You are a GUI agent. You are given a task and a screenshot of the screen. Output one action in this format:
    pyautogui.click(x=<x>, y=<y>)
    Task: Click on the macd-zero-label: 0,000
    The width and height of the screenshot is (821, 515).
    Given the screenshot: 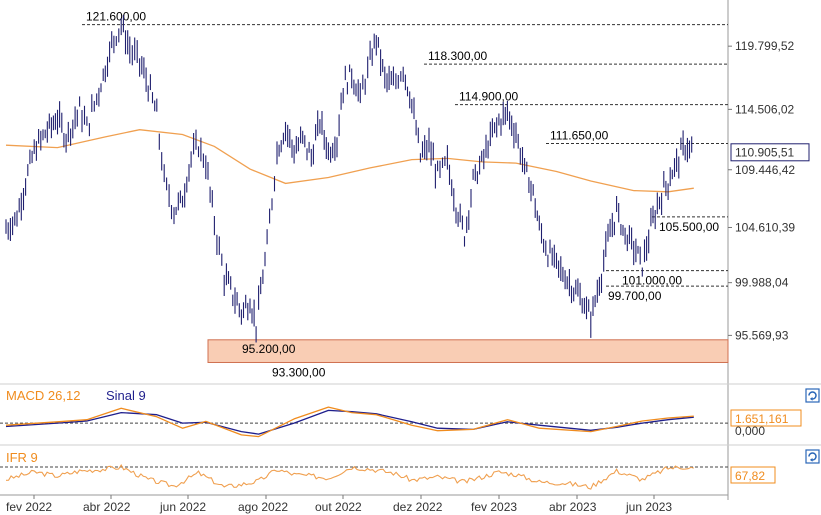 What is the action you would take?
    pyautogui.click(x=750, y=431)
    